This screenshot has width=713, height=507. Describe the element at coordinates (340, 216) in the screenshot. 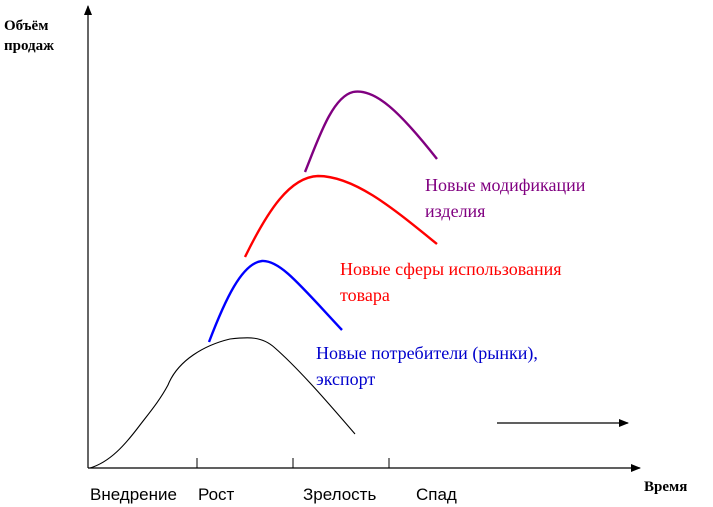

I see `new-uses-curve` at that location.